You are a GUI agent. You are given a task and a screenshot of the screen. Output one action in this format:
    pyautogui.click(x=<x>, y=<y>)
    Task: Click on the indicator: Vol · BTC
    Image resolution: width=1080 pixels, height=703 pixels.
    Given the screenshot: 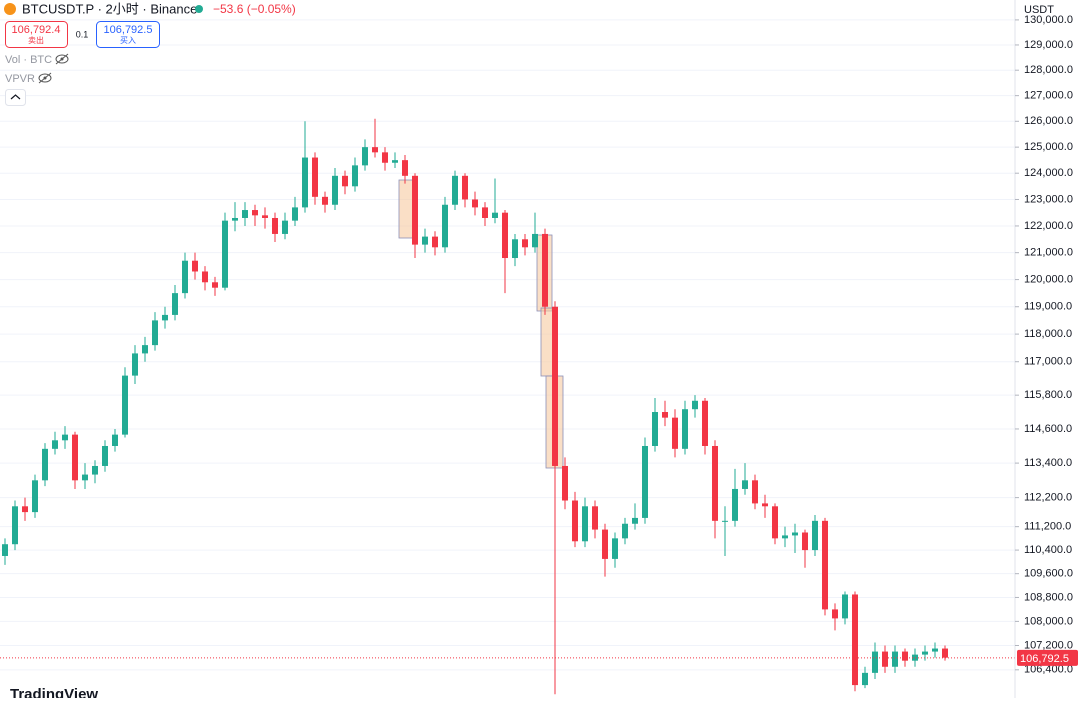 What is the action you would take?
    pyautogui.click(x=28, y=60)
    